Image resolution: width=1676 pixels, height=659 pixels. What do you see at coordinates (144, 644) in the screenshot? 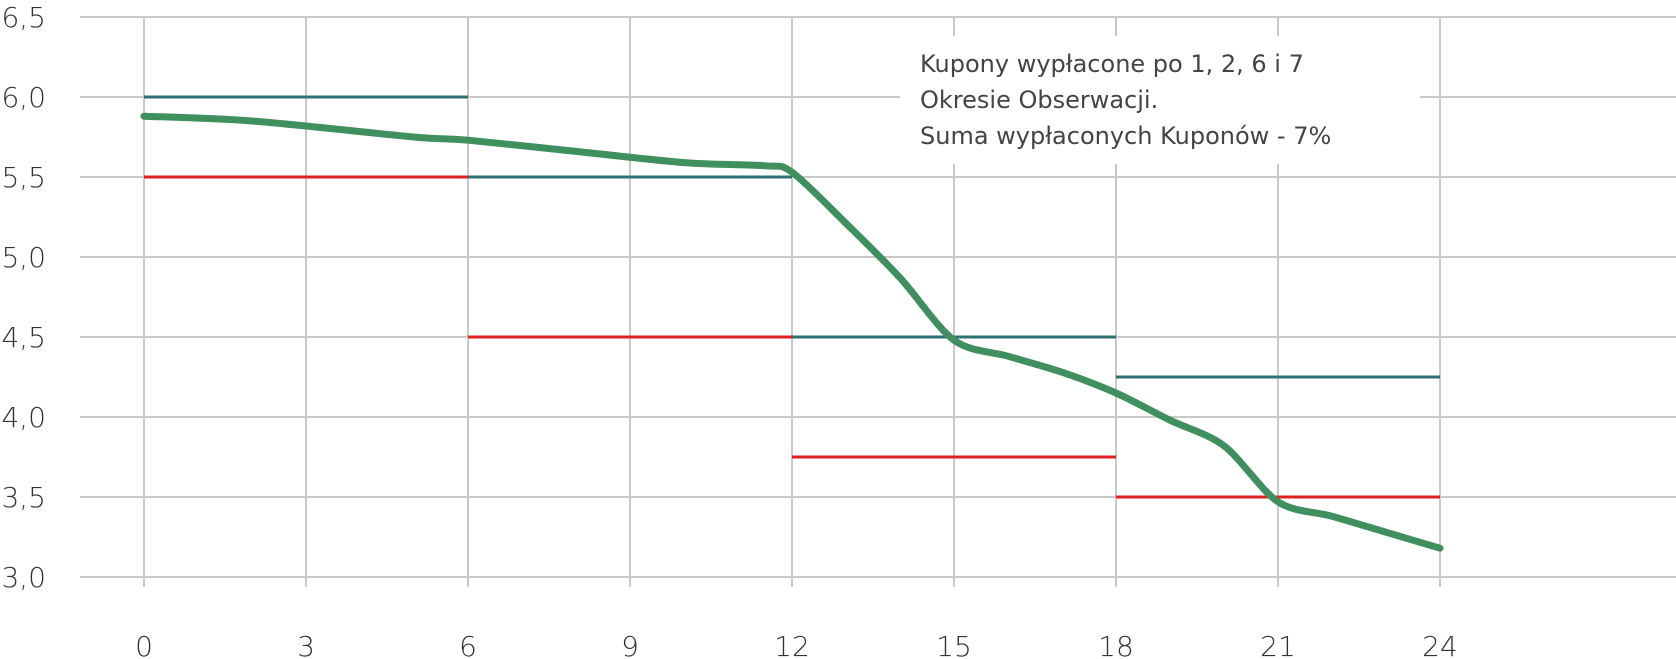
I see `x-tick-label: 0` at bounding box center [144, 644].